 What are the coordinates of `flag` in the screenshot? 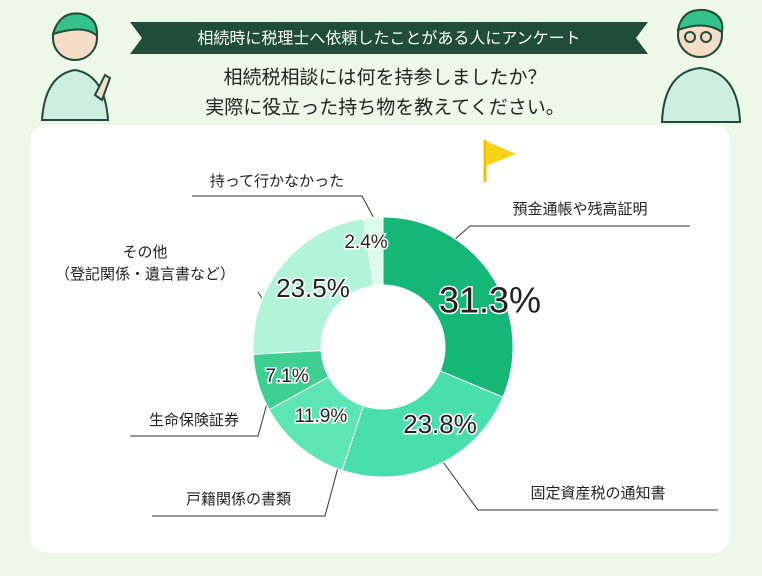 It's located at (499, 161).